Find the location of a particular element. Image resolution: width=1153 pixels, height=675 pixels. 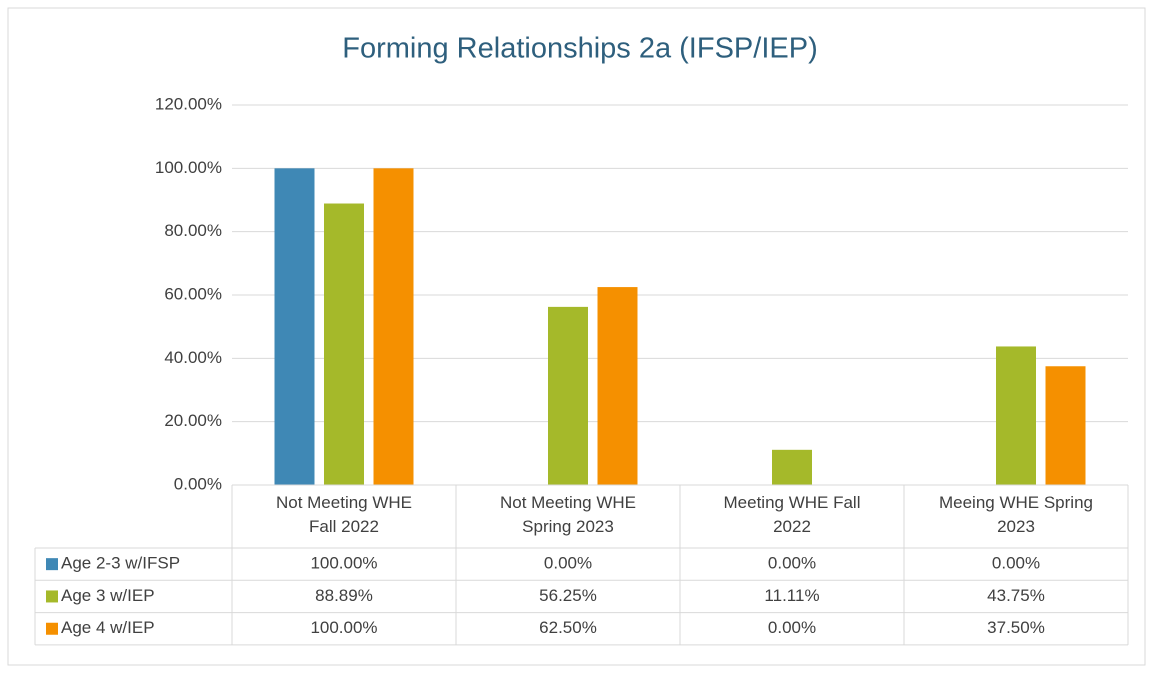

legend-label: Age 4 w/IEP is located at coordinates (108, 627).